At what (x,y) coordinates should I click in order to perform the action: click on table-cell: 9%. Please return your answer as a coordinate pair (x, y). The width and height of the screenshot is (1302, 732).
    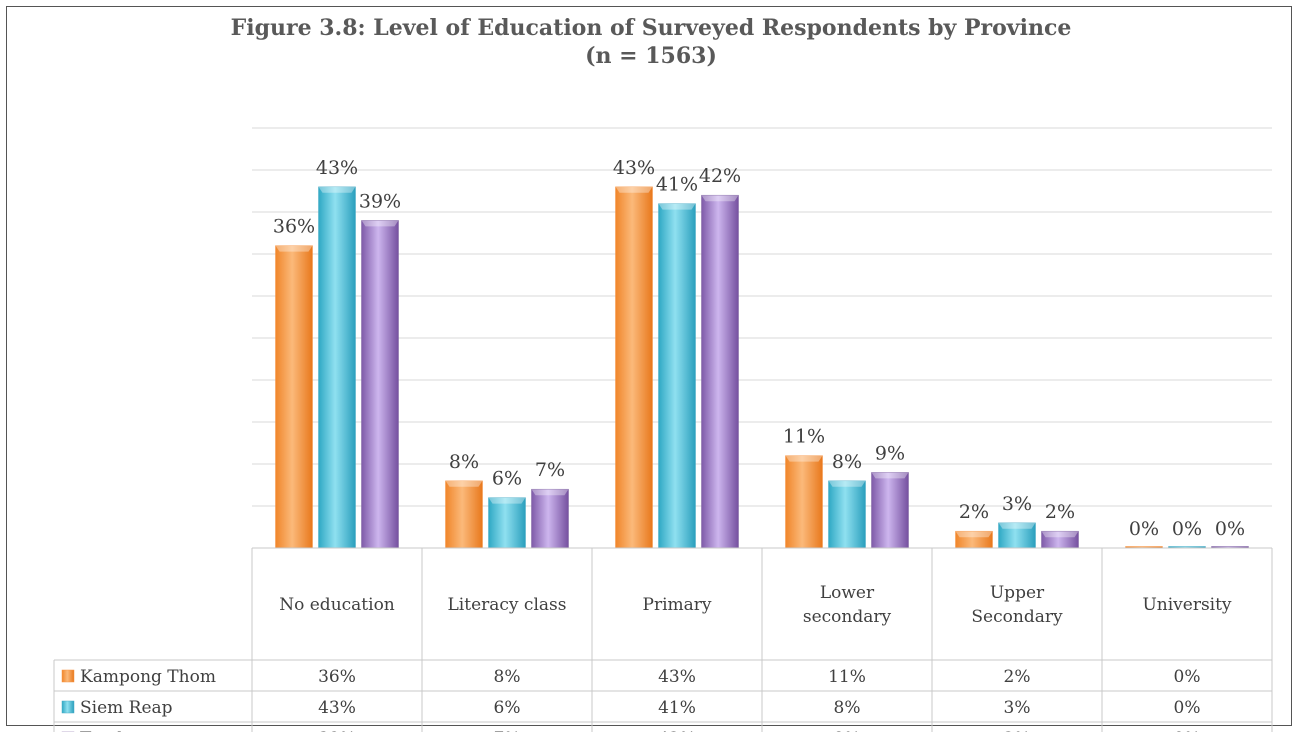
    Looking at the image, I should click on (847, 730).